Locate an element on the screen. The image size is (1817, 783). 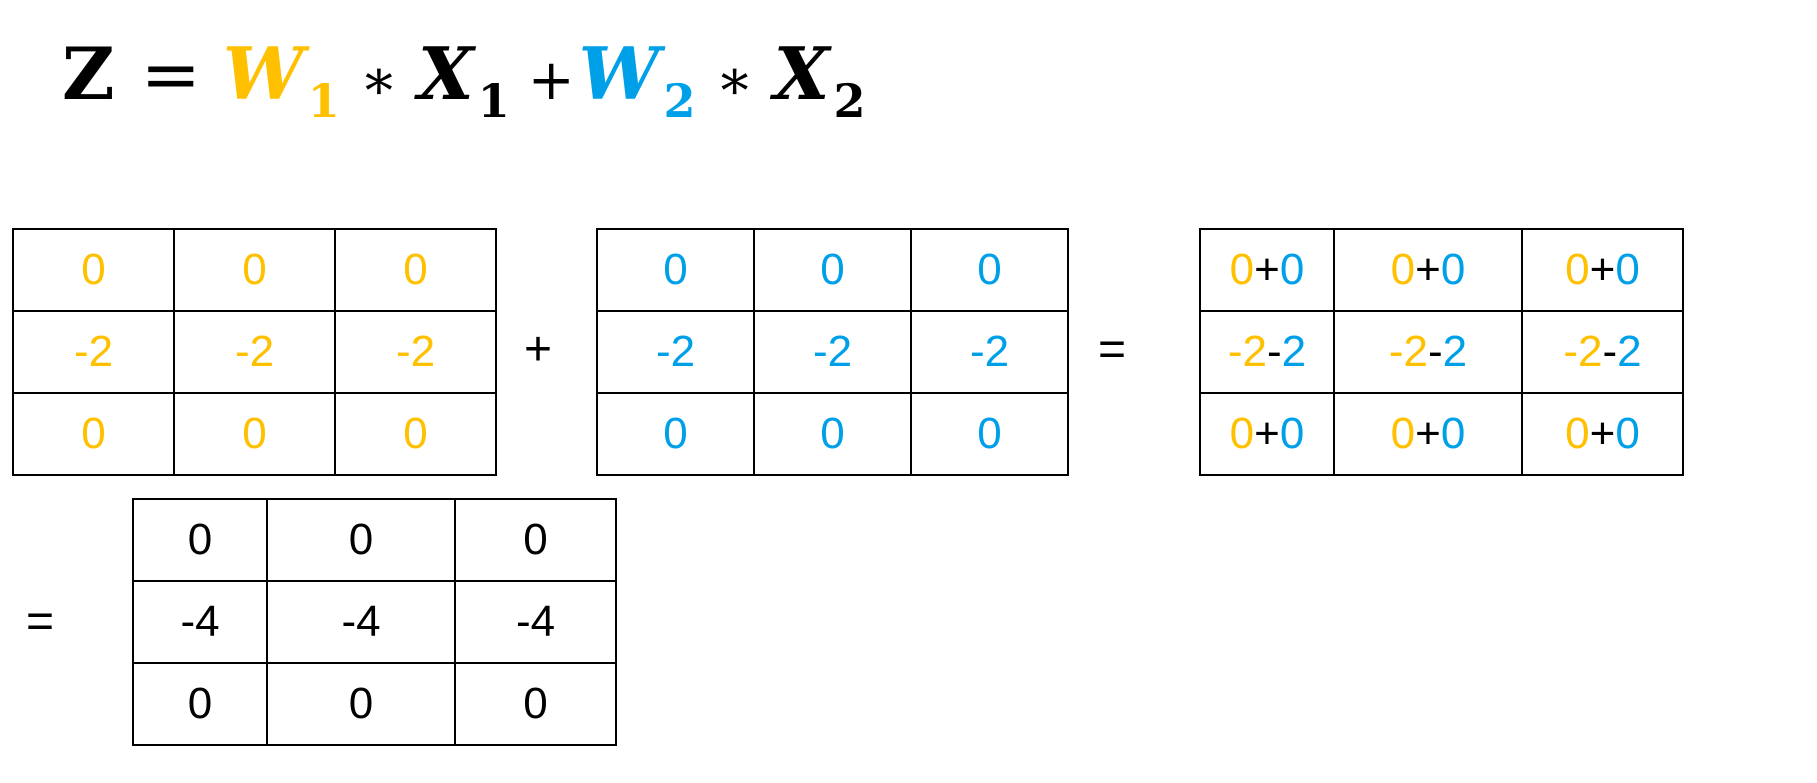
matrix-w2x2-row: -2 -2 -2 is located at coordinates (832, 352).